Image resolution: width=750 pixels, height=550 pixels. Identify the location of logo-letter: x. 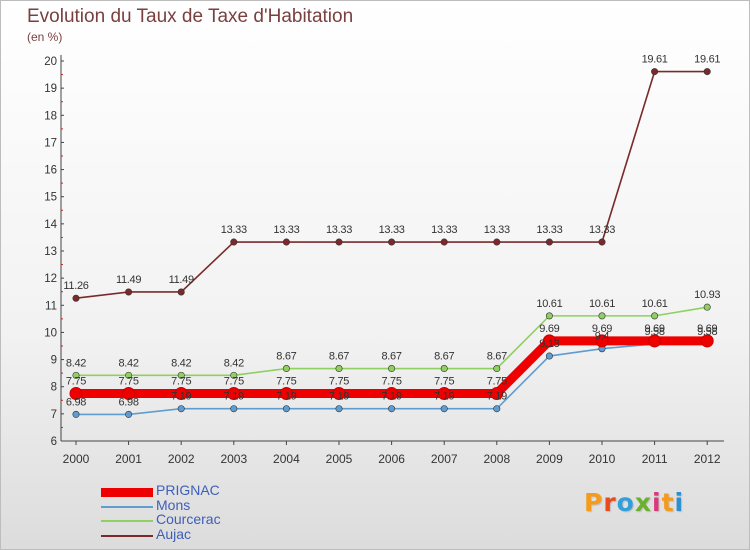
(643, 502).